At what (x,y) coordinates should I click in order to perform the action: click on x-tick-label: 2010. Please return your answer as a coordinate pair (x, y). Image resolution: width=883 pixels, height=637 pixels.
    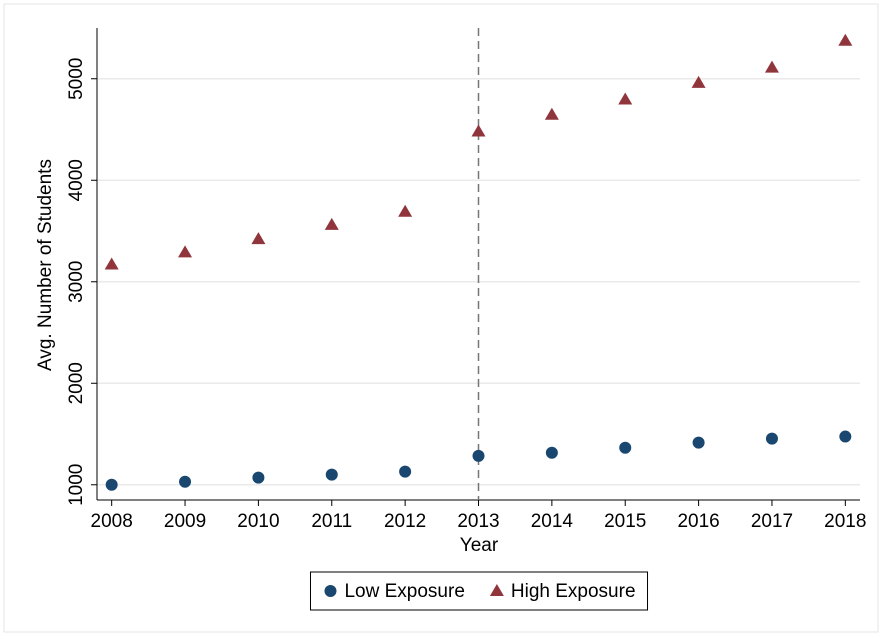
    Looking at the image, I should click on (258, 521).